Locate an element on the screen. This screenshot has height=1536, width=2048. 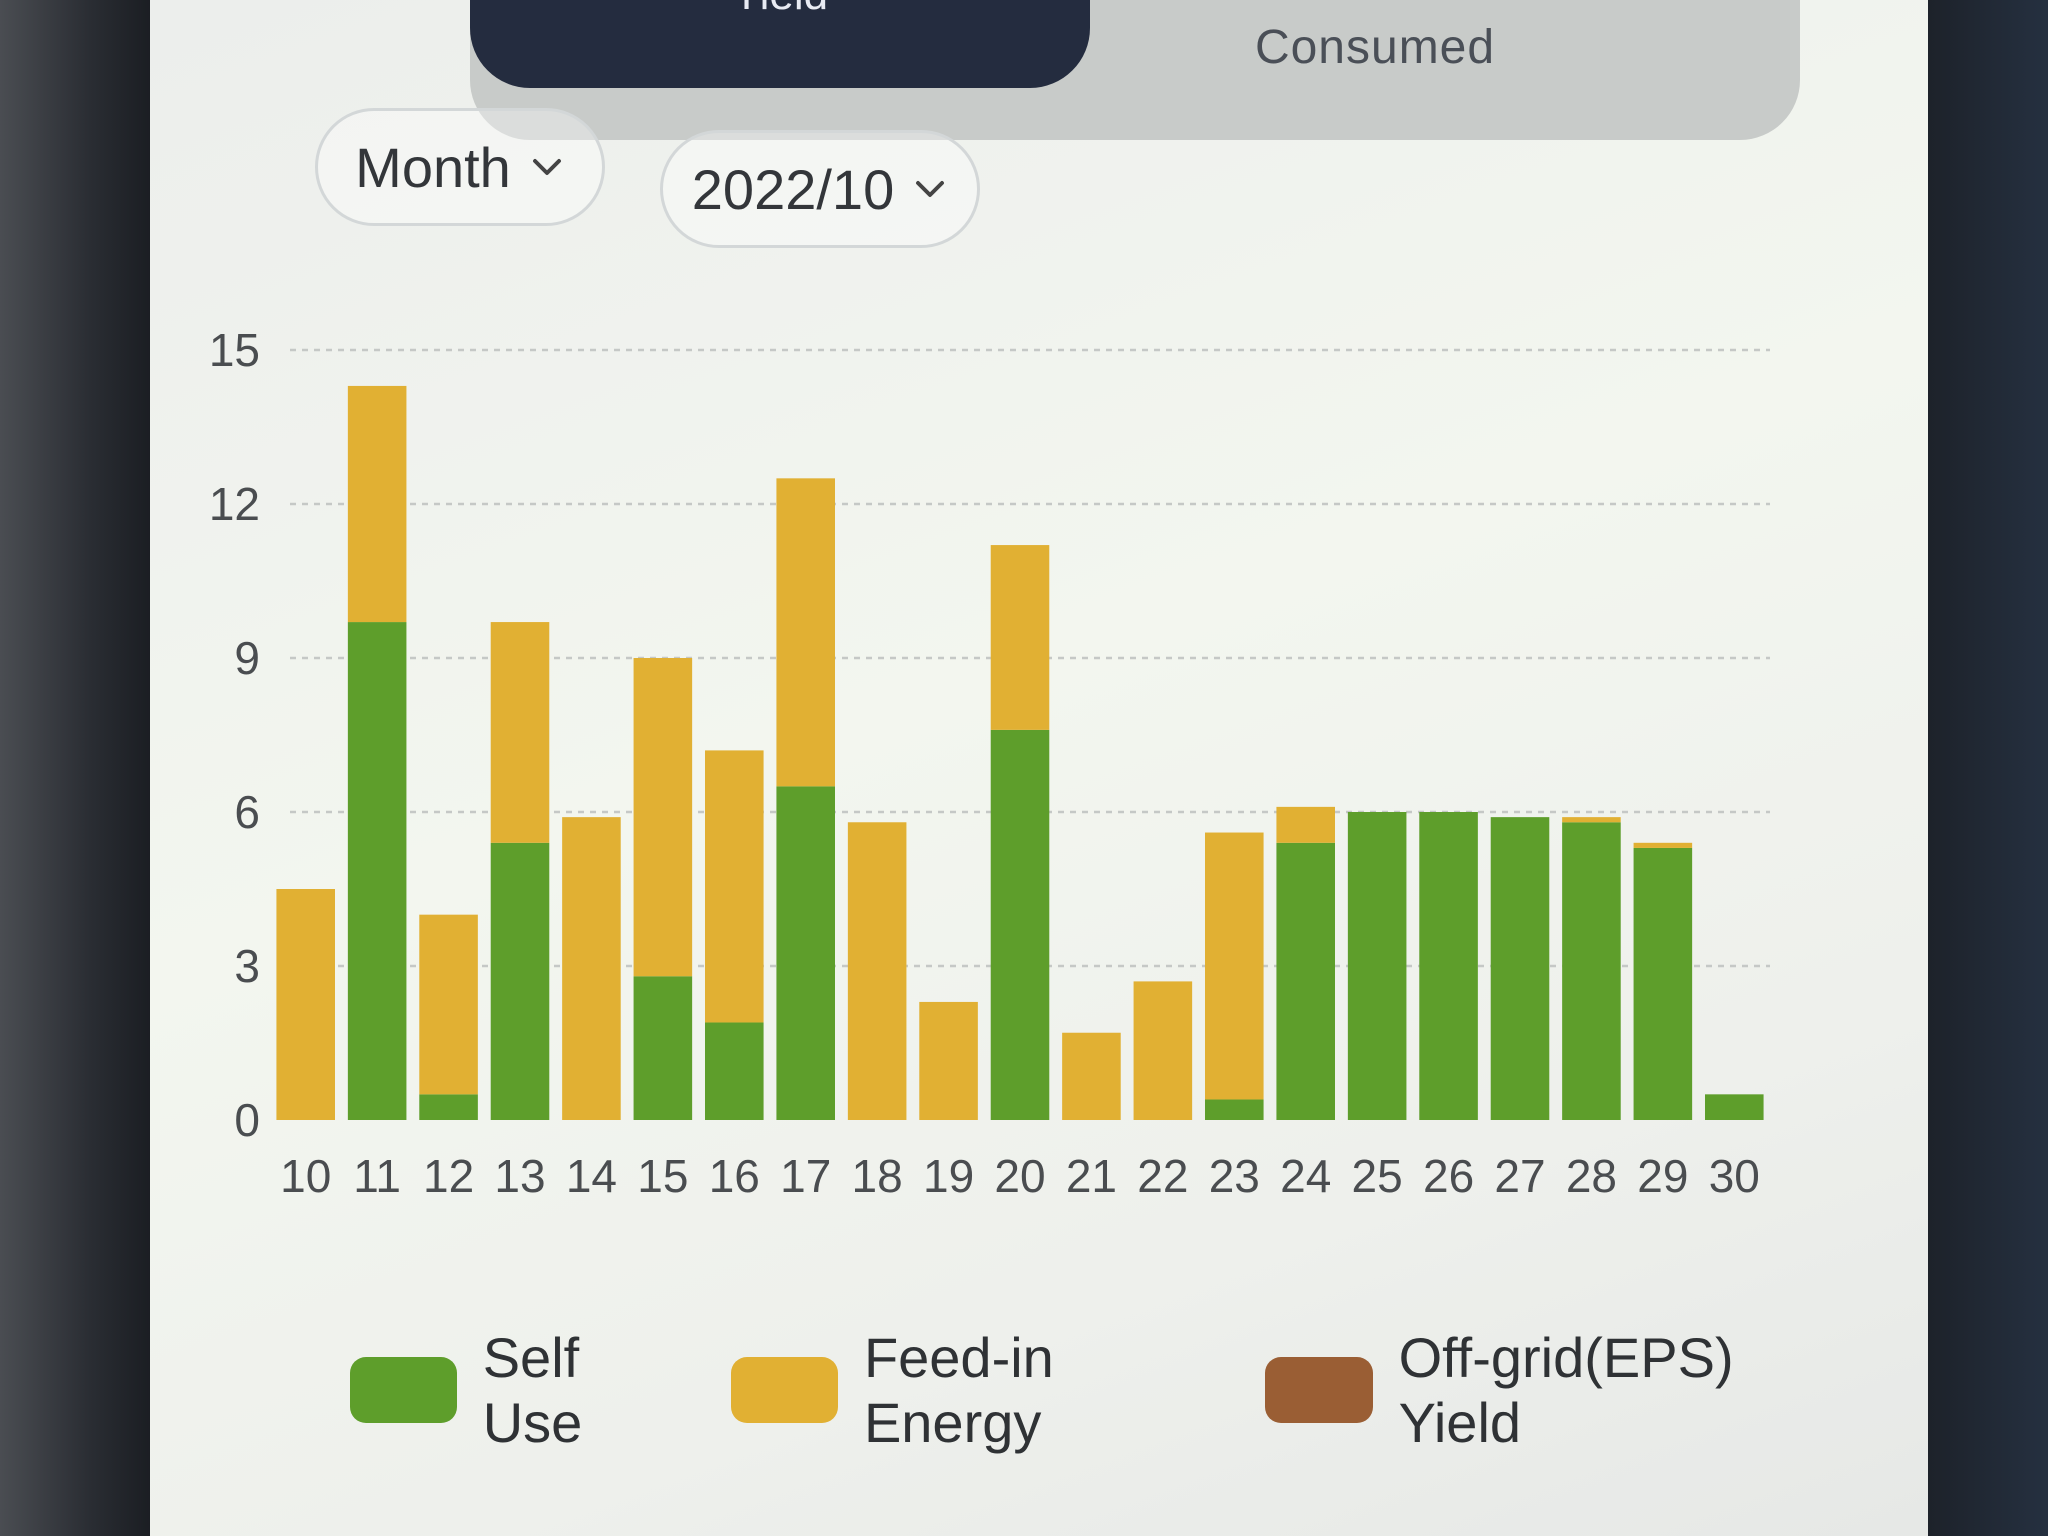
tab-yield is located at coordinates (780, 44).